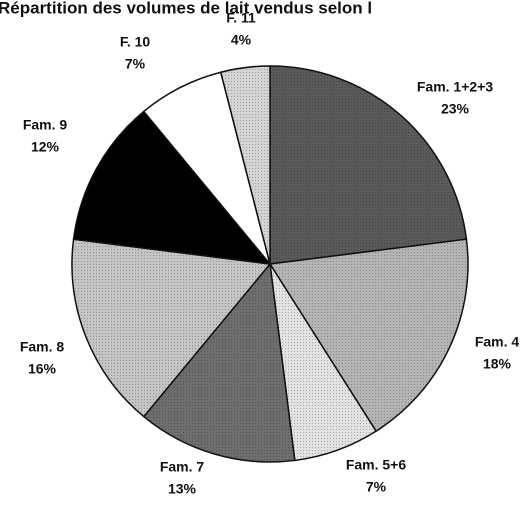 The height and width of the screenshot is (513, 527). Describe the element at coordinates (182, 467) in the screenshot. I see `slice-label: Fam. 7` at that location.